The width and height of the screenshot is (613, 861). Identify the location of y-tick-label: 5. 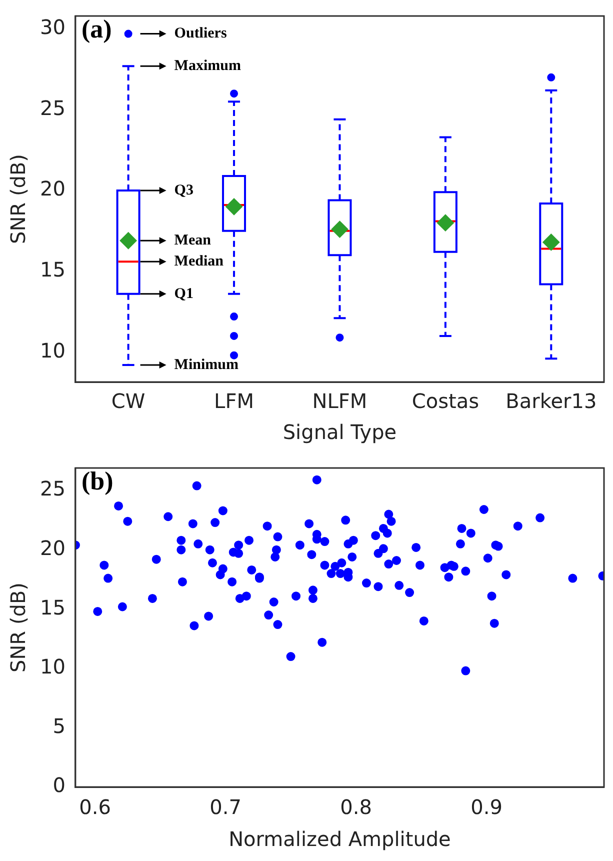
(59, 726).